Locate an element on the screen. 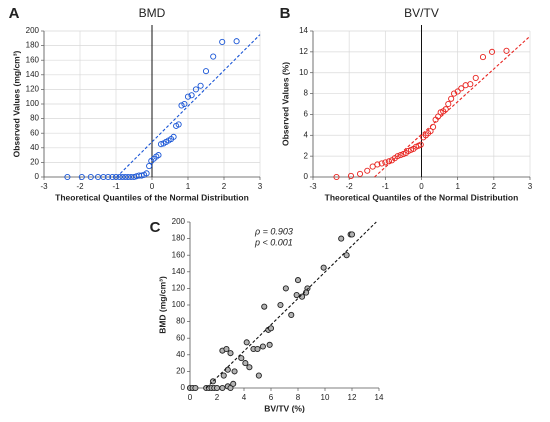 This screenshot has width=550, height=422. x-tick-label: -1 is located at coordinates (386, 186).